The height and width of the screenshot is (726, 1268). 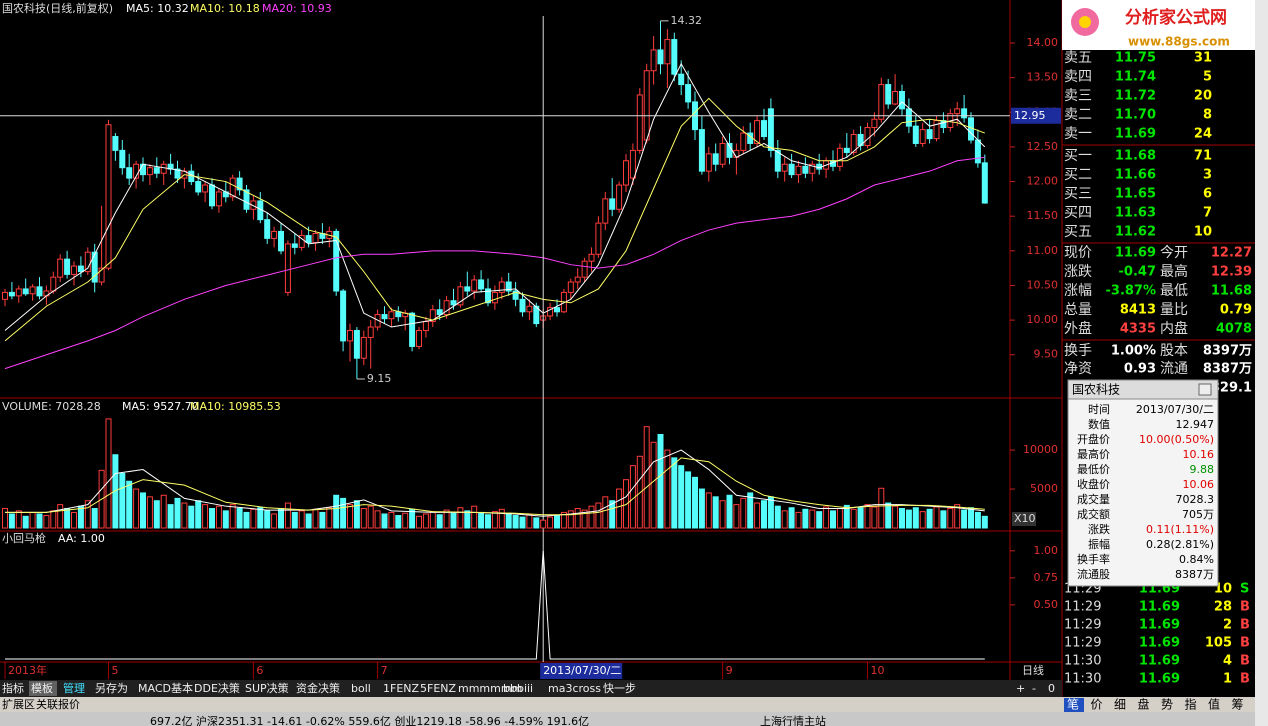 What do you see at coordinates (1093, 439) in the screenshot?
I see `popup-label: 开盘价` at bounding box center [1093, 439].